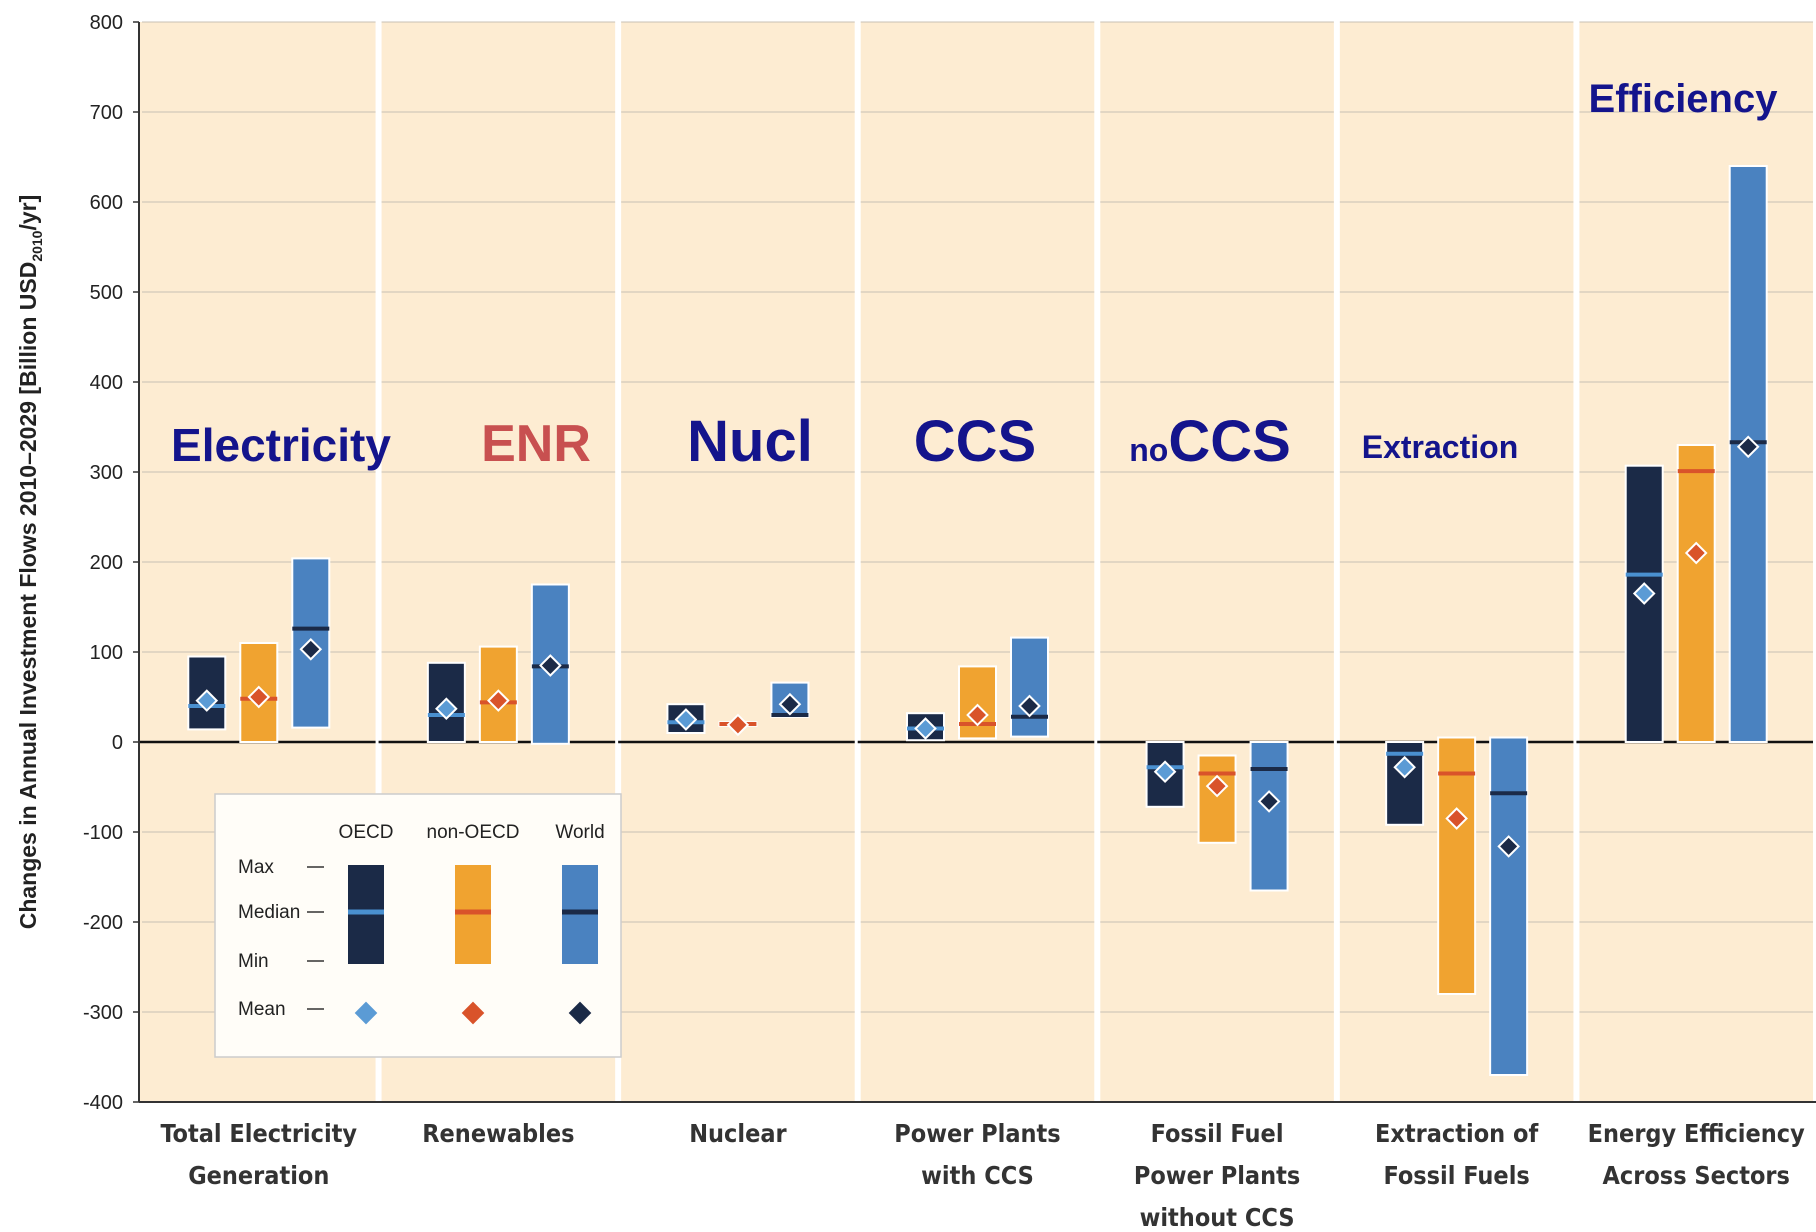  Describe the element at coordinates (106, 293) in the screenshot. I see `y-tick-label: 500` at that location.